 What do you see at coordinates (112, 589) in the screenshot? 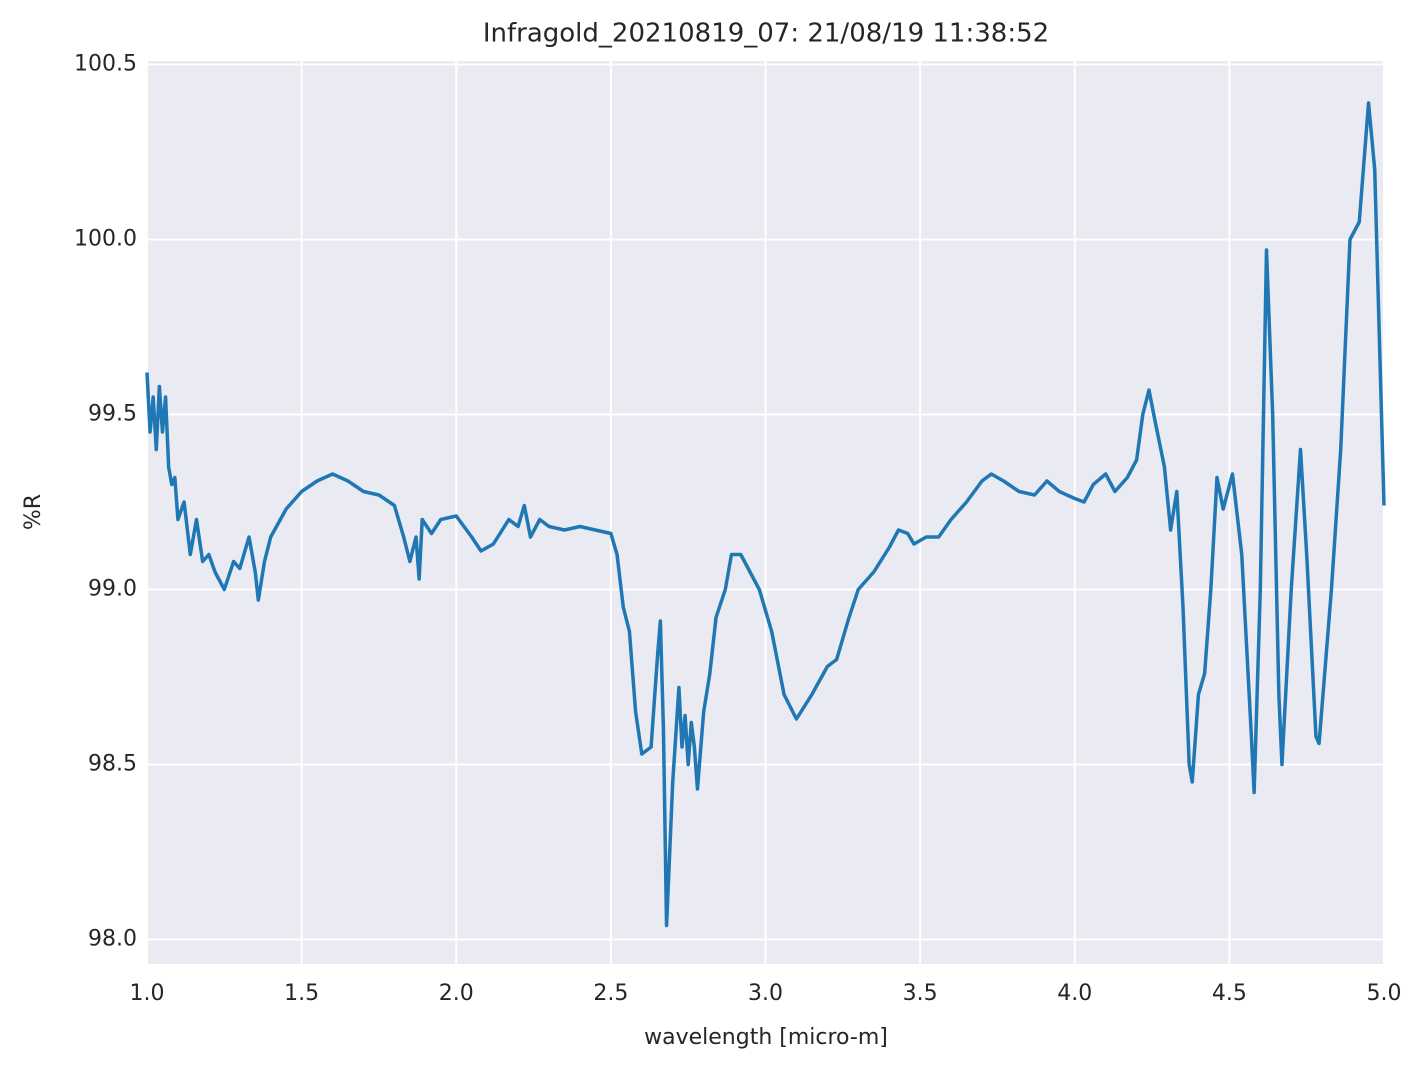
I see `y-tick-label: 99.0` at bounding box center [112, 589].